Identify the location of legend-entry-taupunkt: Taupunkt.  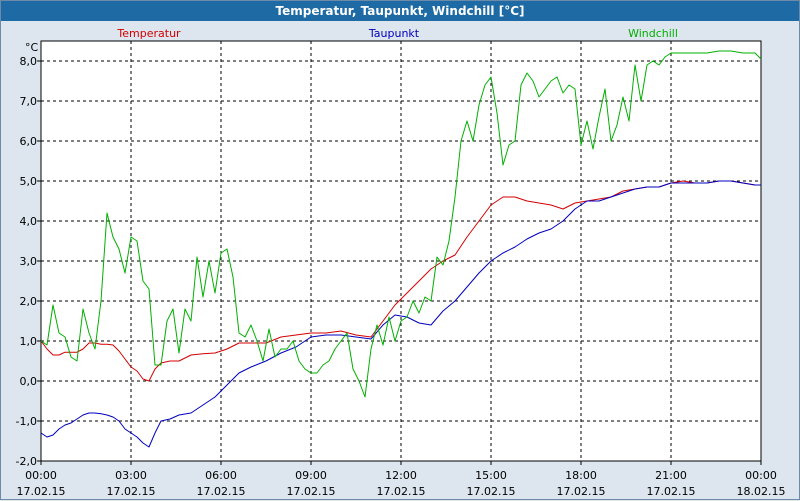
(394, 33).